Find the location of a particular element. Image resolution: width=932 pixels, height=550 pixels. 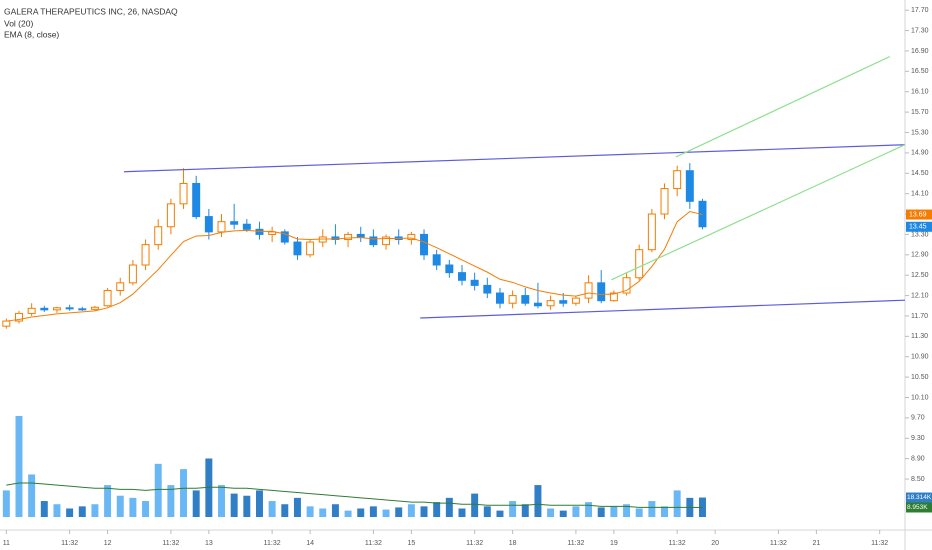

volume-tag-label: 18.314K is located at coordinates (919, 497).